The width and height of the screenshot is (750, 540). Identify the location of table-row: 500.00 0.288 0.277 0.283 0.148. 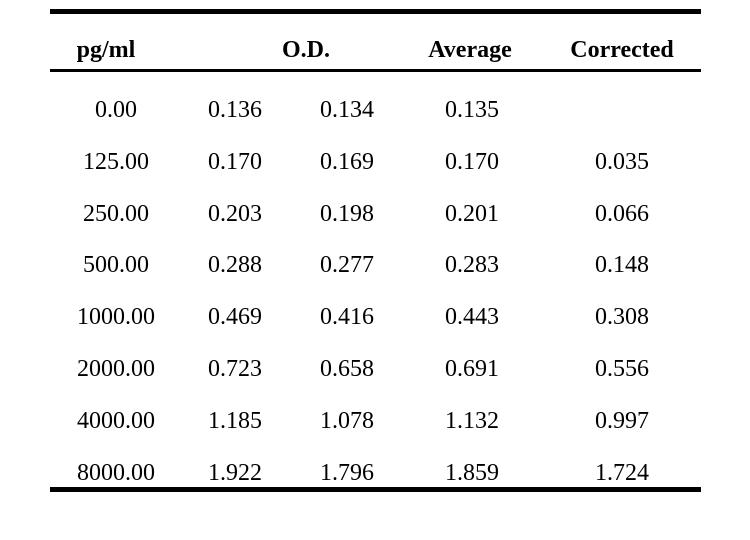
(375, 271).